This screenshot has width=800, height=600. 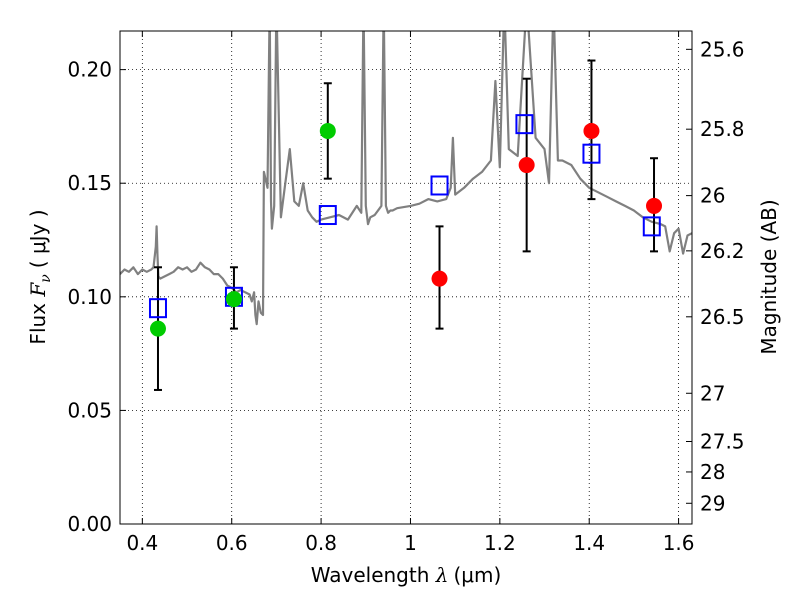 I want to click on y-axis-label: Flux Fν( μJy ), so click(x=40, y=276).